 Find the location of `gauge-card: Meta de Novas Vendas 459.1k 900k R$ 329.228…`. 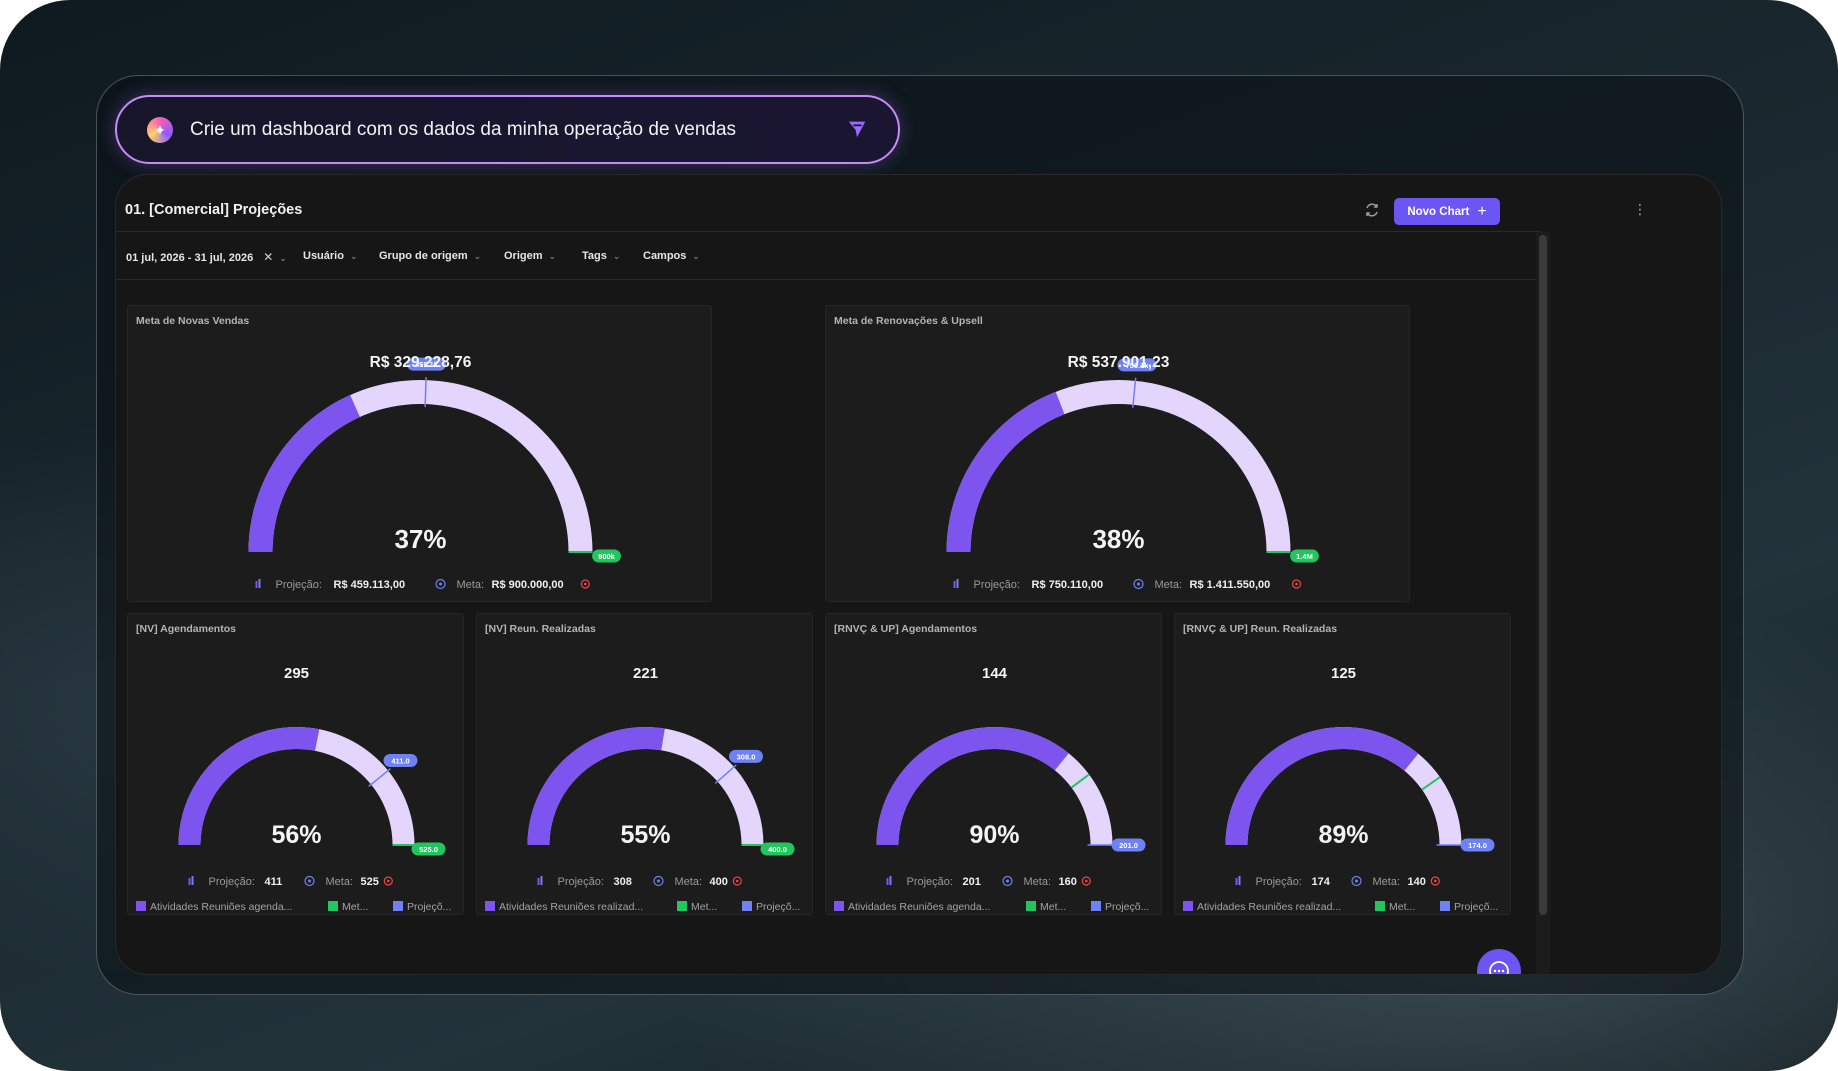

gauge-card: Meta de Novas Vendas 459.1k 900k R$ 329.228… is located at coordinates (419, 453).